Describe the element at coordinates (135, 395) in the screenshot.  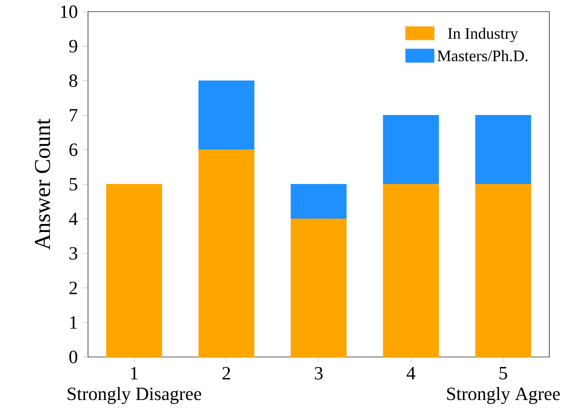
I see `text: Strongly Disagree` at that location.